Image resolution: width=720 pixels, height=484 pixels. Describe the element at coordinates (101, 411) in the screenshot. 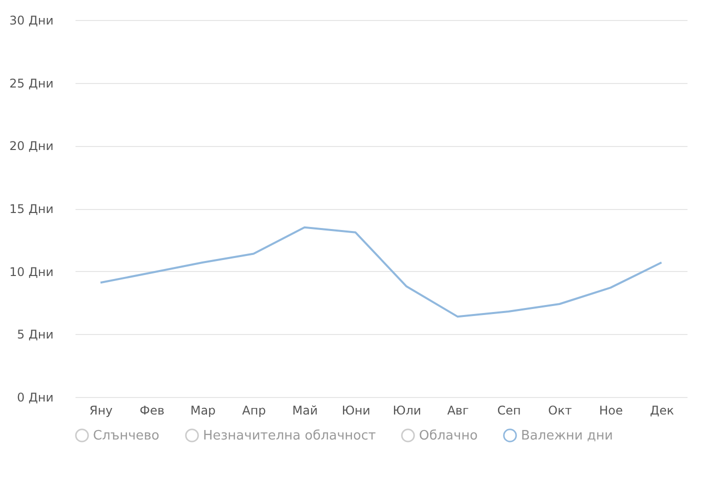

I see `x-tick-label: Яну` at that location.